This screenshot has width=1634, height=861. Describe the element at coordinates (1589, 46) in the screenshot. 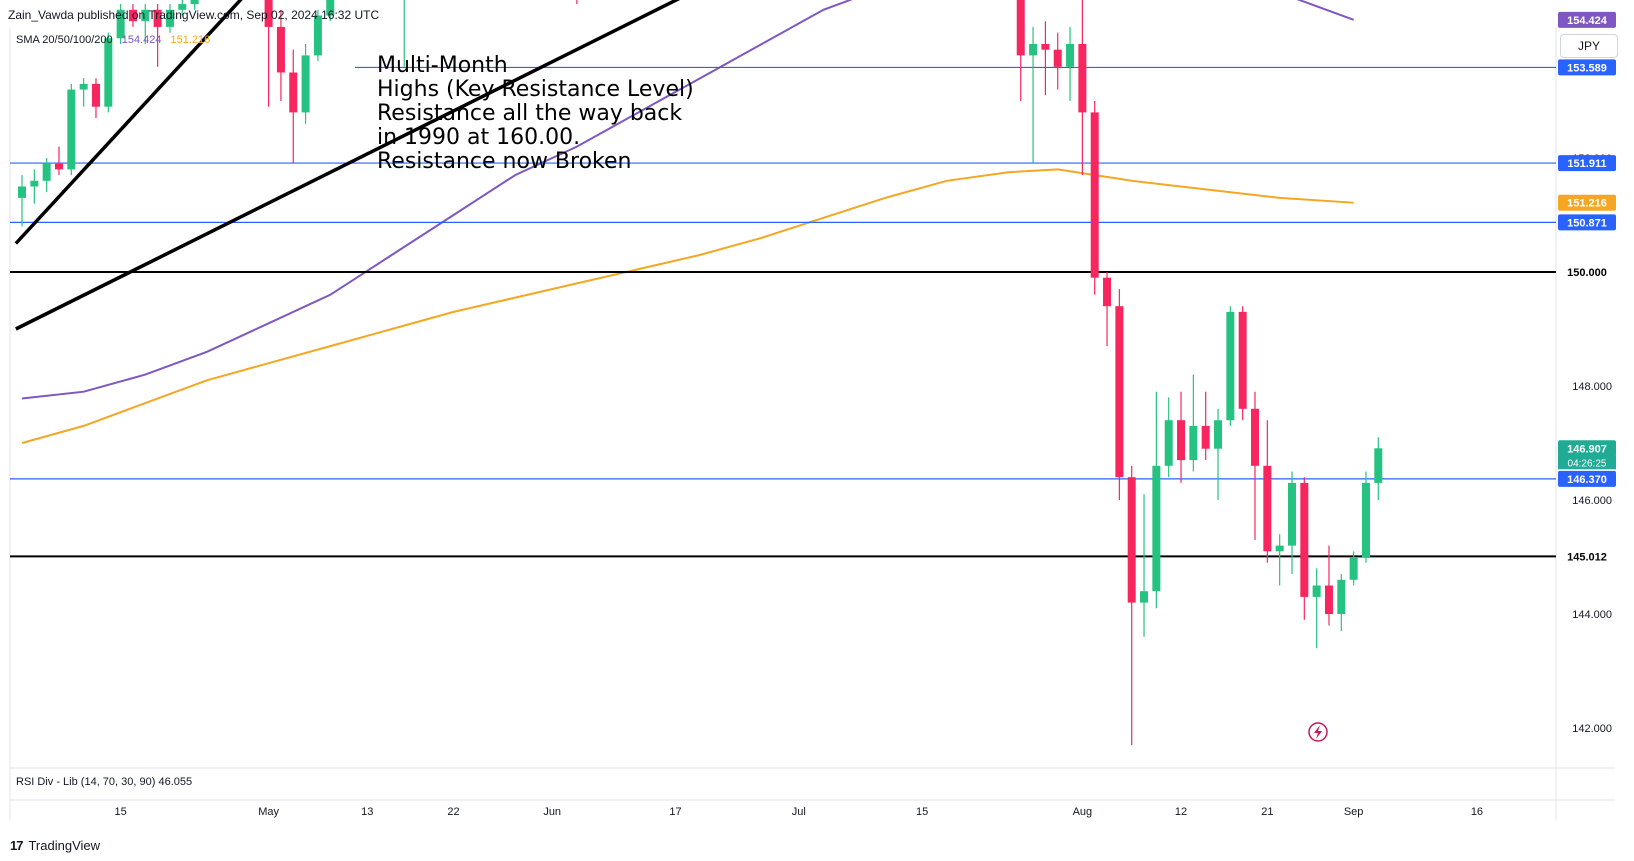

I see `currency-button: JPY` at that location.